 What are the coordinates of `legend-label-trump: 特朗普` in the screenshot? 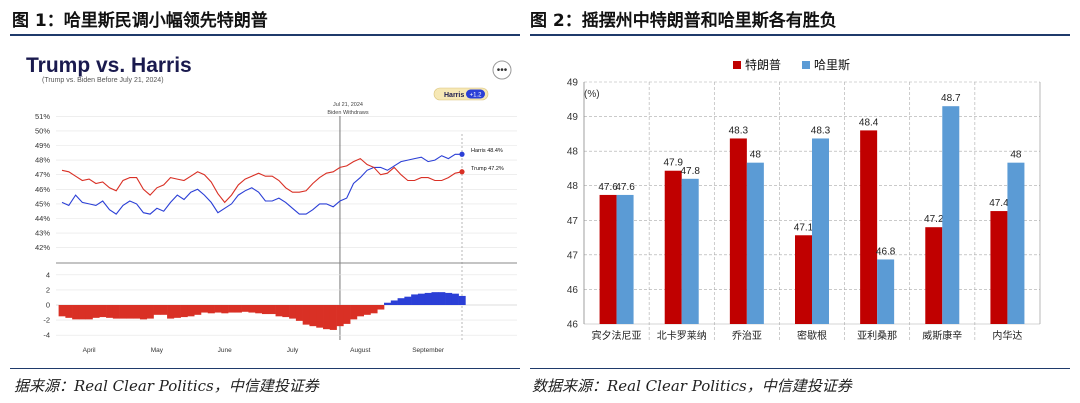 It's located at (763, 64).